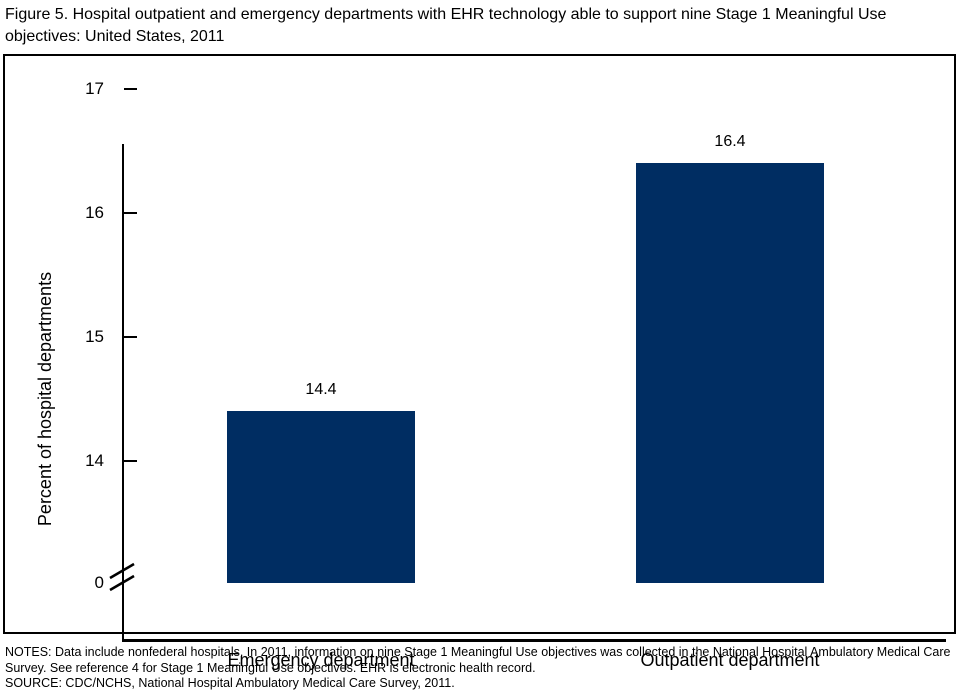 This screenshot has width=960, height=694. Describe the element at coordinates (45, 399) in the screenshot. I see `y-axis-title: Percent of hospital departments` at that location.